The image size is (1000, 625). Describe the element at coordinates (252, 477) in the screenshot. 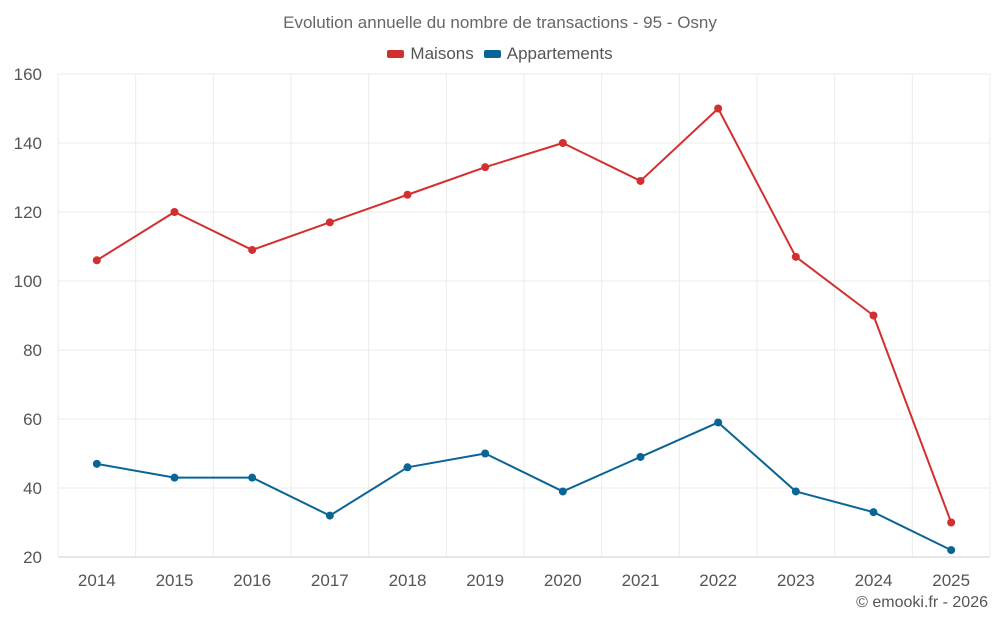

I see `data-point-appartements-2016` at that location.